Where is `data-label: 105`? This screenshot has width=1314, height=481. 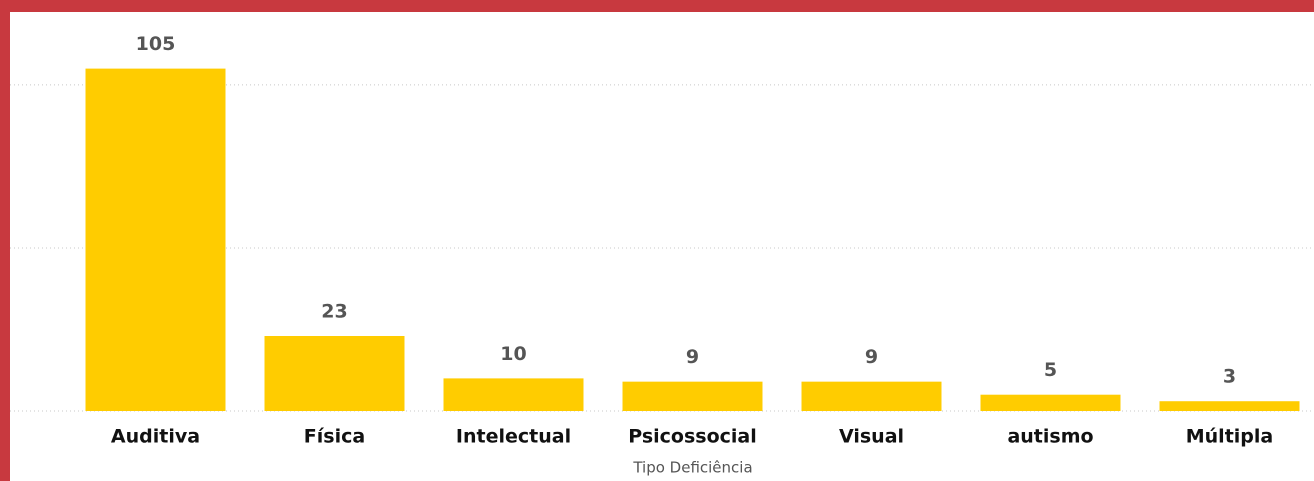 data-label: 105 is located at coordinates (156, 44).